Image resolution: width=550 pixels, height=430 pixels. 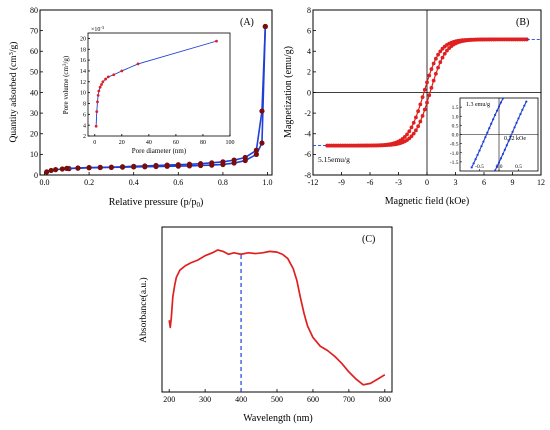 What do you see at coordinates (34, 72) in the screenshot?
I see `panel-a-y-tick-label: 50` at bounding box center [34, 72].